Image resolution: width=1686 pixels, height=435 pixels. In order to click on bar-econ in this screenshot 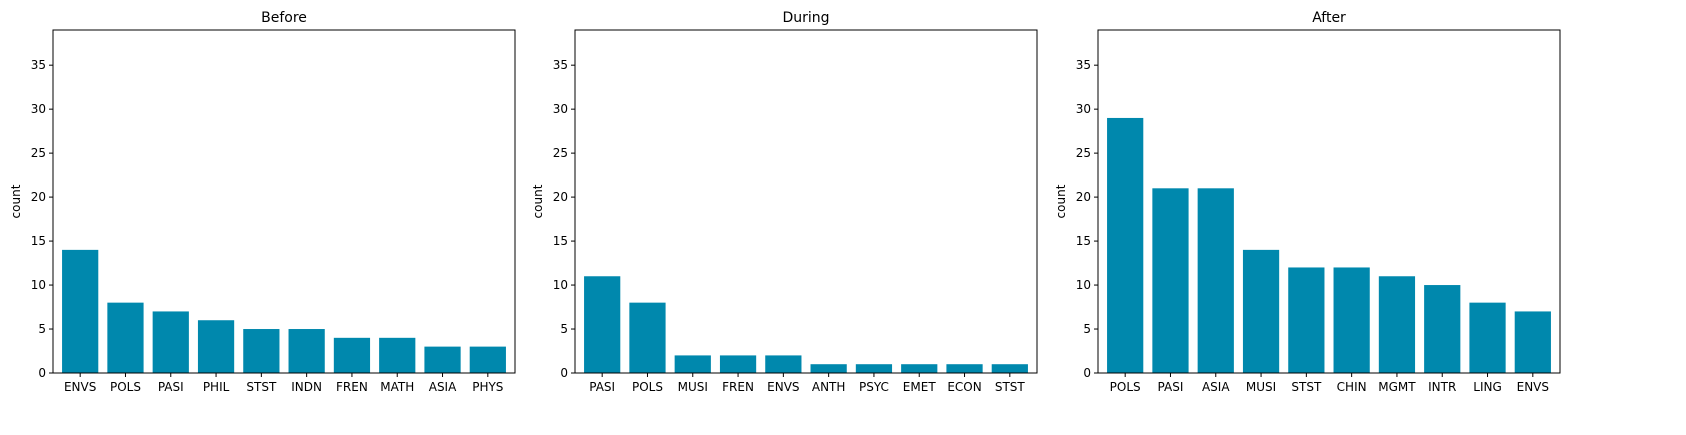, I will do `click(964, 368)`.